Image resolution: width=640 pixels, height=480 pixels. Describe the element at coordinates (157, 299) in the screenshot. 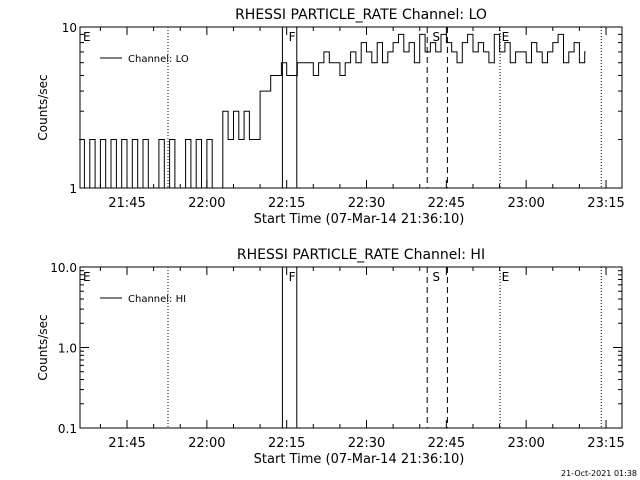

I see `legend-label: Channel: HI` at that location.